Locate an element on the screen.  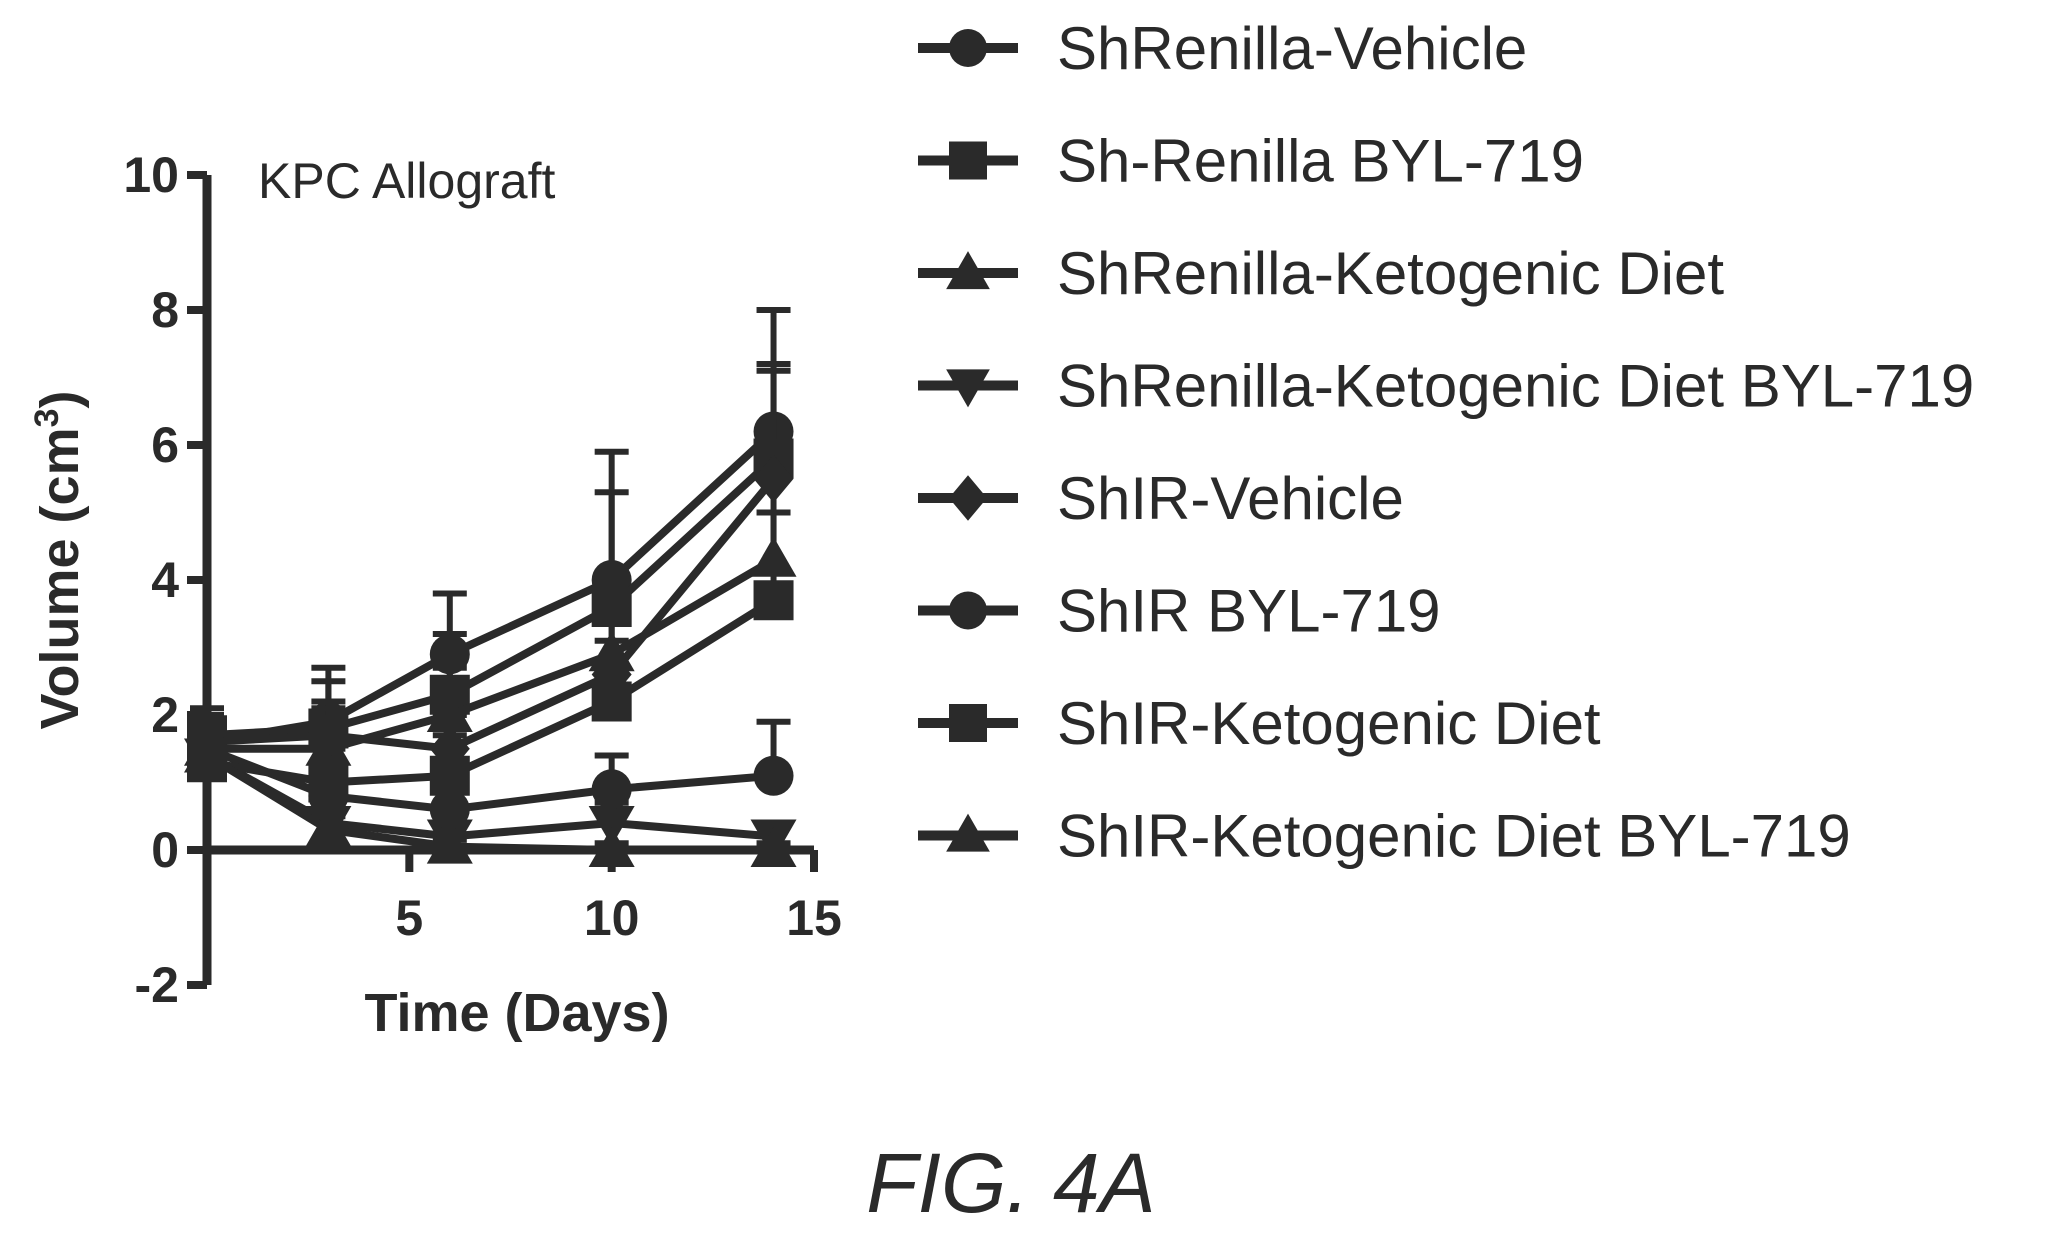
figure-label: FIG. 4A is located at coordinates (1010, 1183).